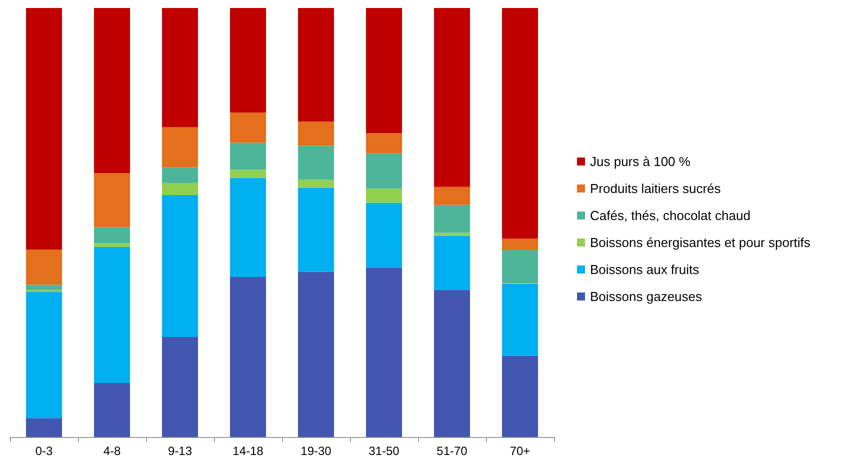  I want to click on x-tick-label: 14-18, so click(248, 451).